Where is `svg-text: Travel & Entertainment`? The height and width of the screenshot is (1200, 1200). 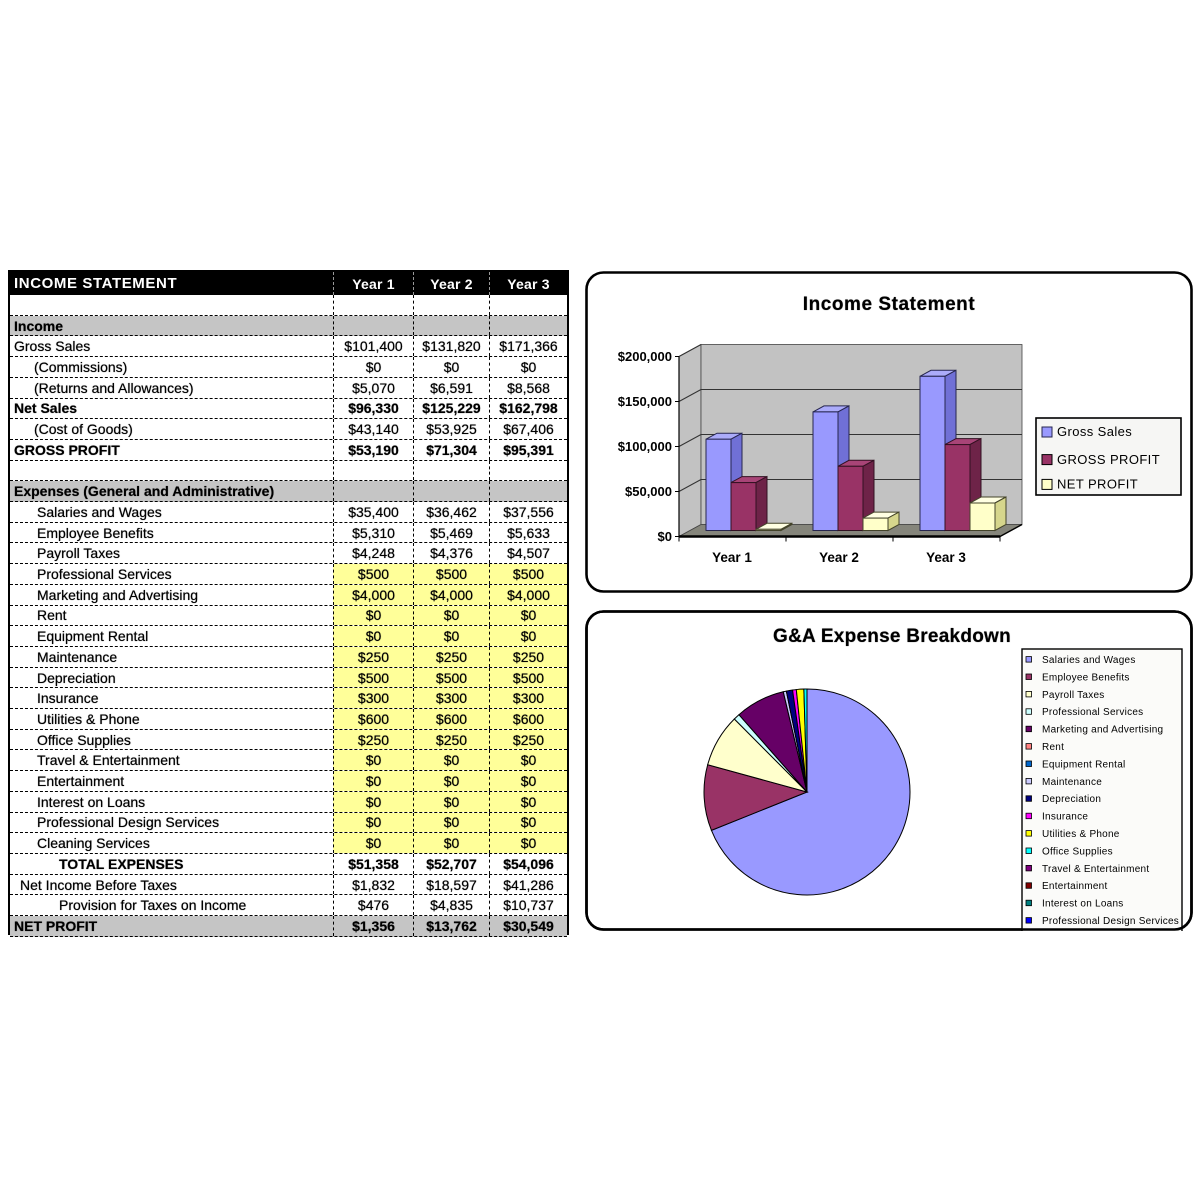
svg-text: Travel & Entertainment is located at coordinates (1095, 869).